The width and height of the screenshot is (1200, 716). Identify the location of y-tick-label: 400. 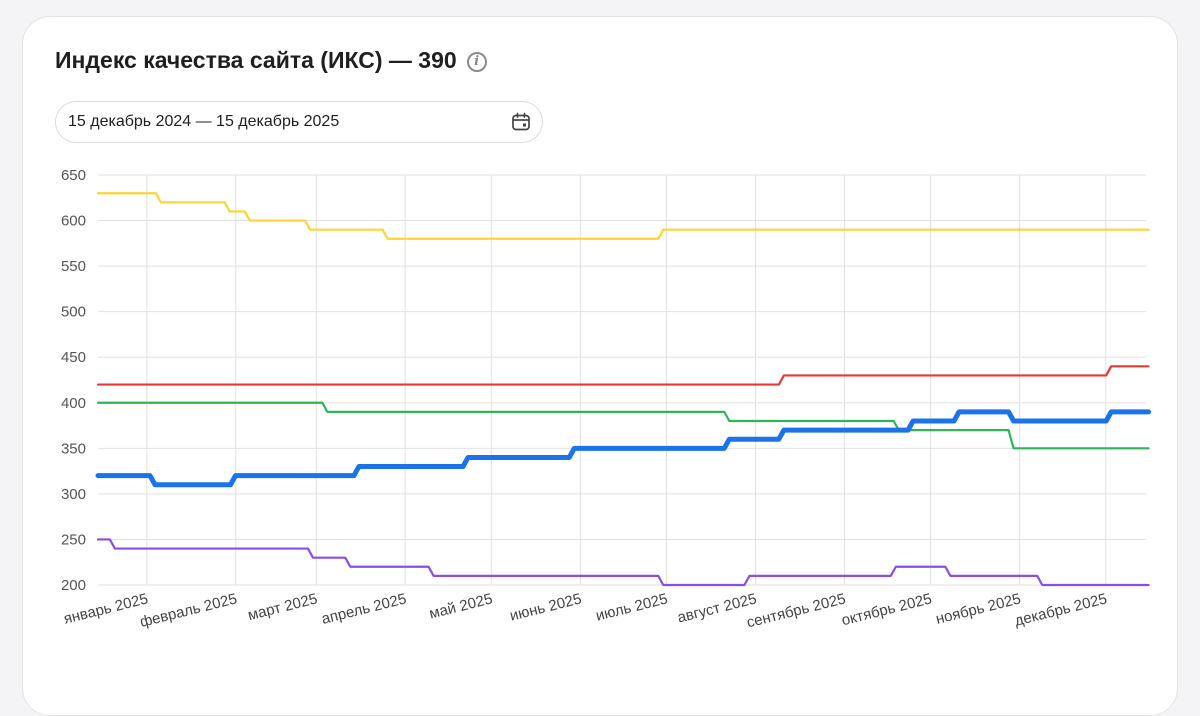
(73, 403).